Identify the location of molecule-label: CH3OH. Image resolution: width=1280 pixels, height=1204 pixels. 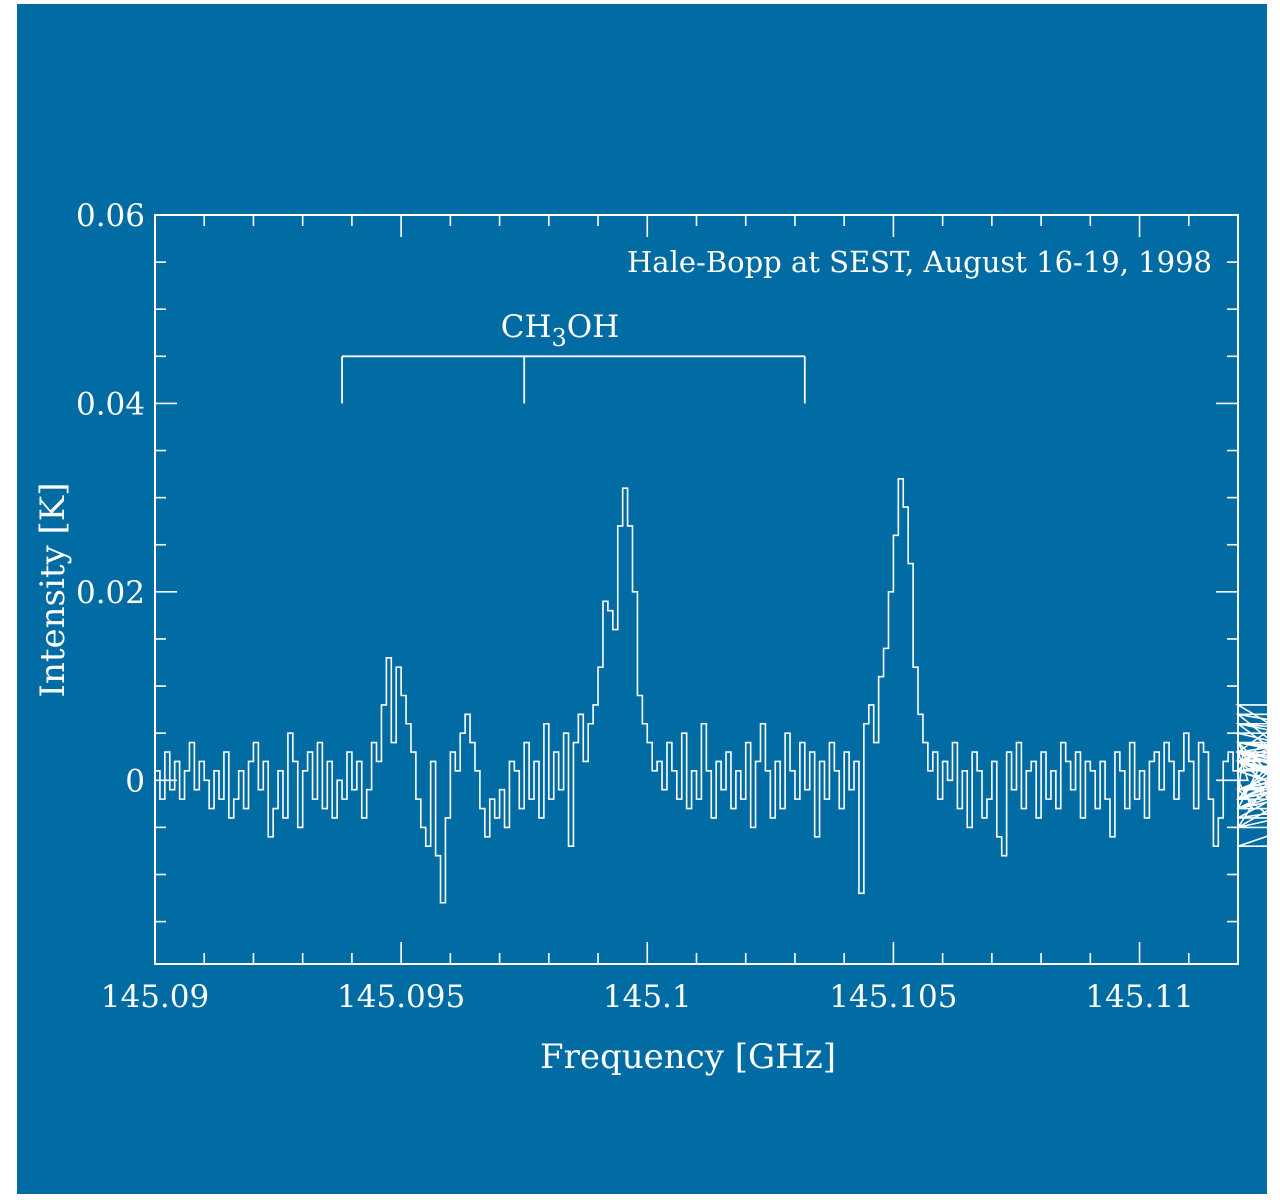
(560, 330).